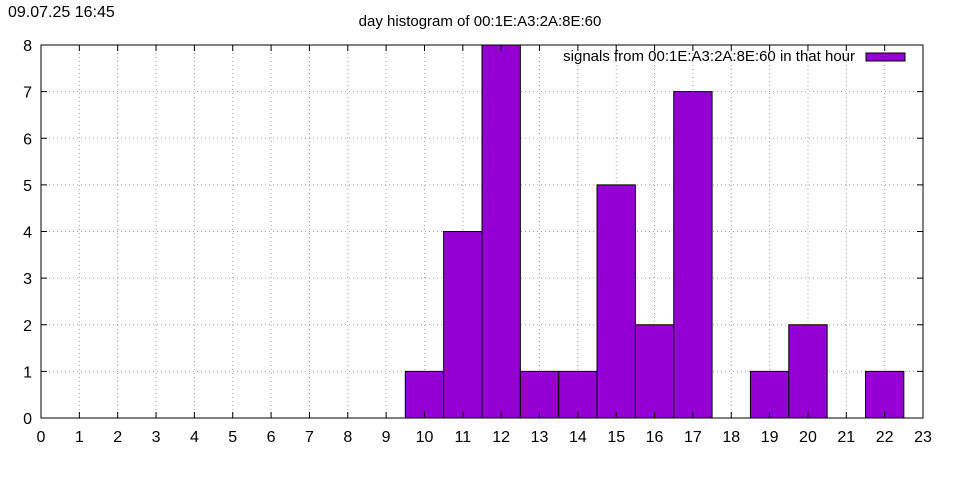 This screenshot has height=480, width=960. I want to click on x-tick-label: 4, so click(194, 437).